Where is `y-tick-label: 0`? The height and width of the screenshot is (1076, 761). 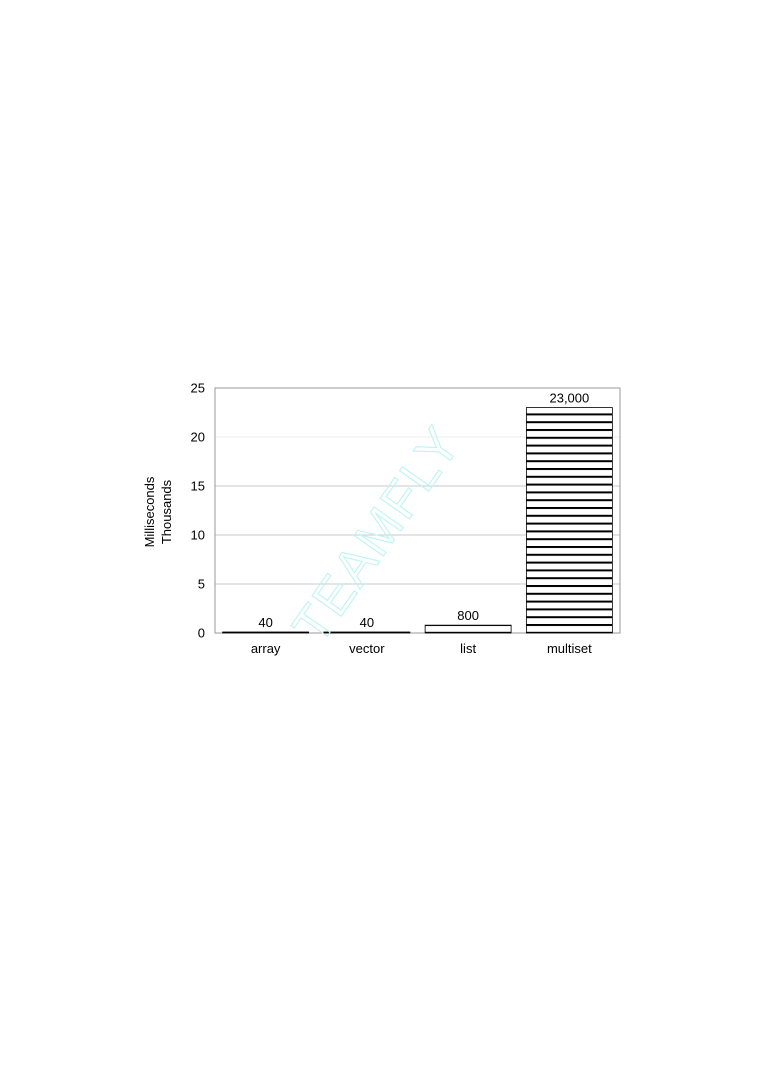 y-tick-label: 0 is located at coordinates (201, 633).